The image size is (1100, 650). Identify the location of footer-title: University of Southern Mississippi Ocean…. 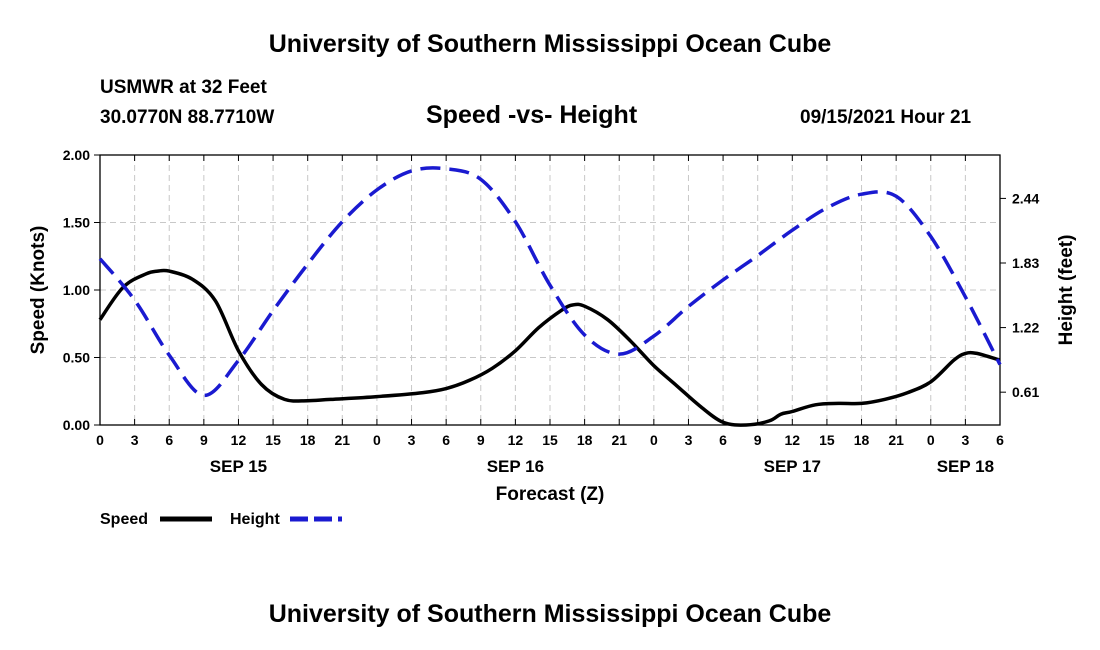
(550, 614).